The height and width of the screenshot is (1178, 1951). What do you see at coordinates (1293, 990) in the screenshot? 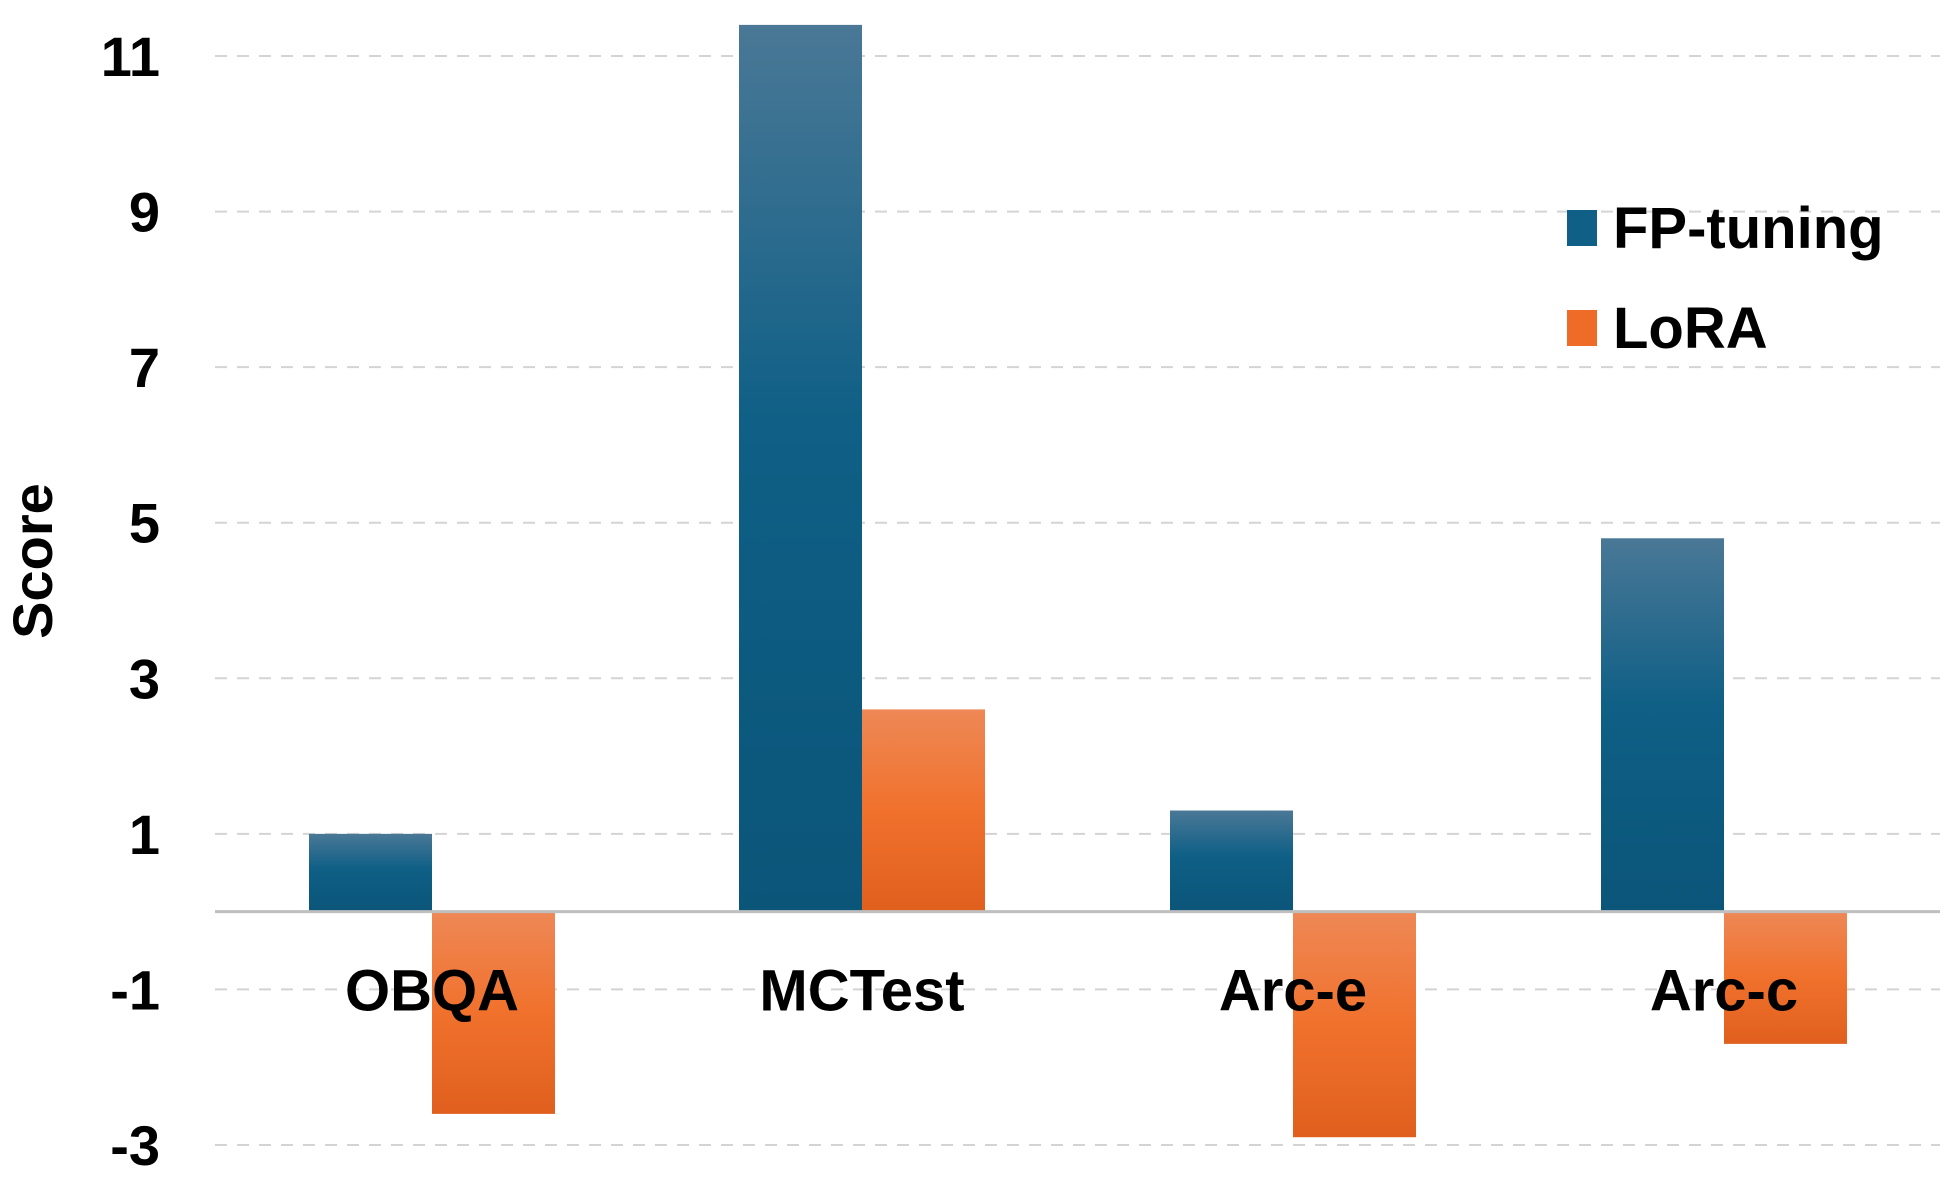
I see `category-label: Arc-e` at bounding box center [1293, 990].